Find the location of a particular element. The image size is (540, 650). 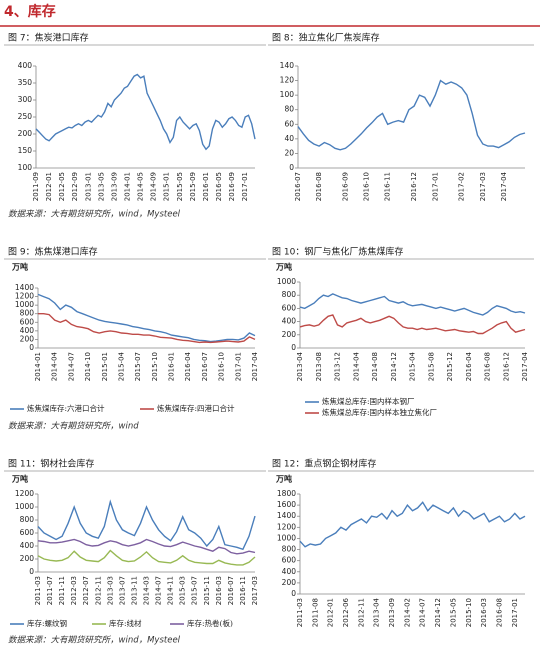

legend-label: 炼焦煤总库存:国内样本独立焦化厂 is located at coordinates (380, 412).